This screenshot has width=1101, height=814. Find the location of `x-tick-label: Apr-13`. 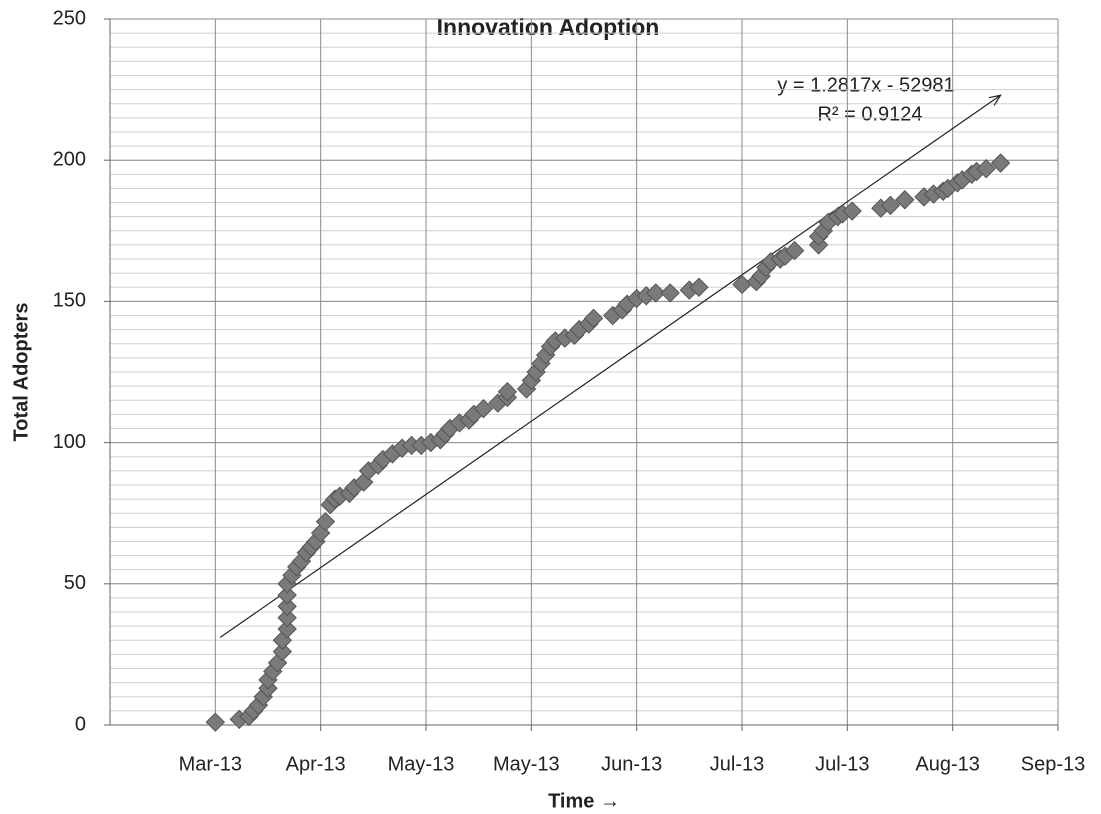

x-tick-label: Apr-13 is located at coordinates (316, 764).